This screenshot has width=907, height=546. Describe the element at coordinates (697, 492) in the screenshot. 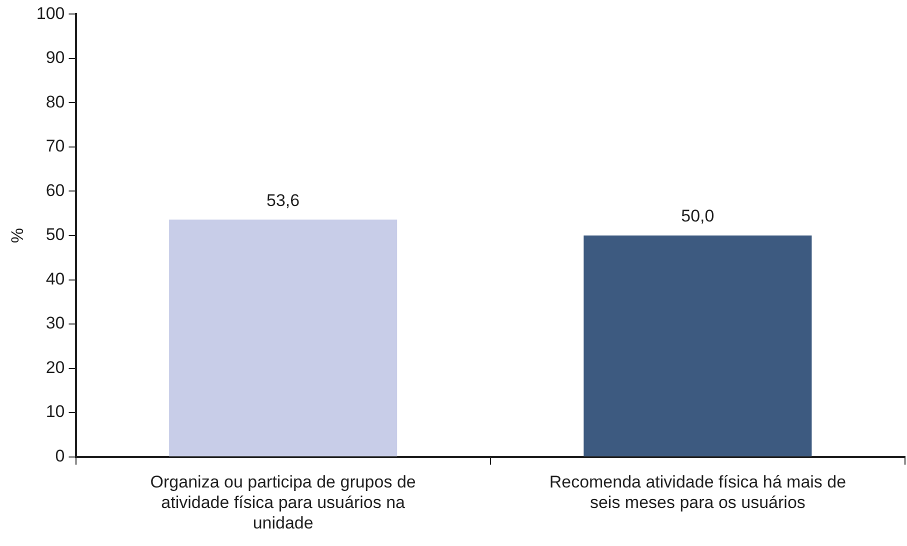

I see `x-tick-label: Recomenda atividade física há mais de seis meses para os usuários` at that location.